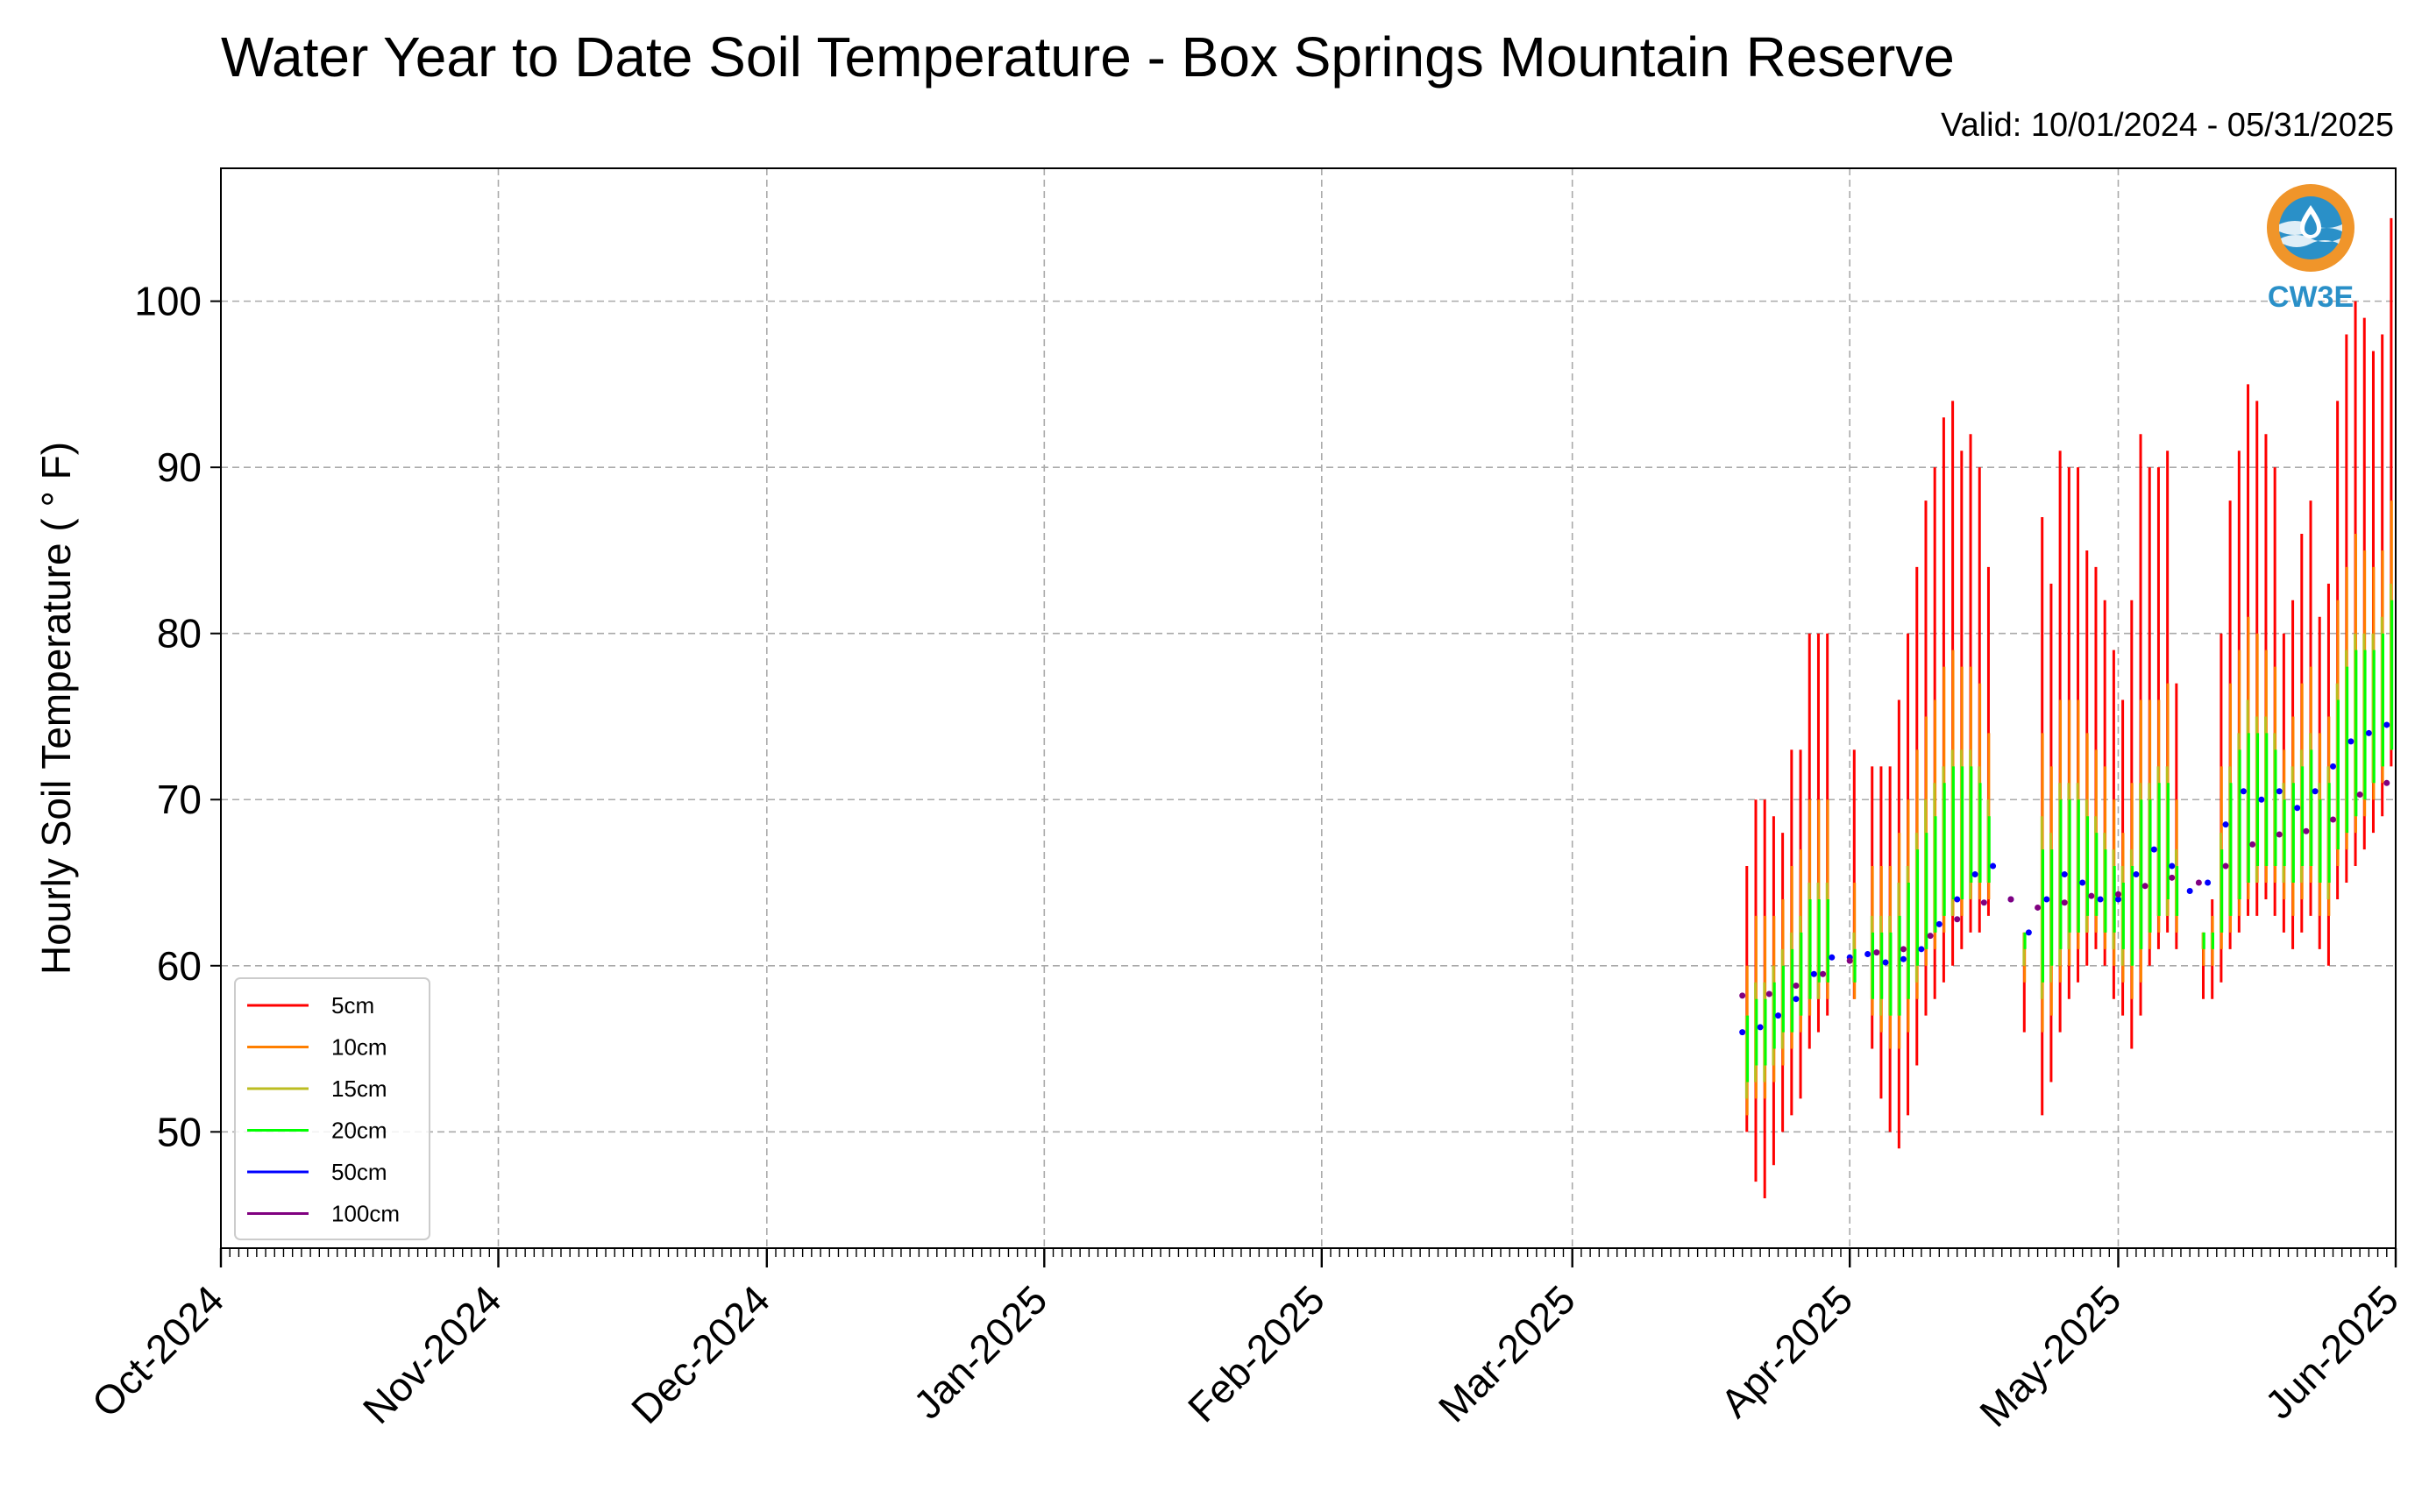 Image resolution: width=2429 pixels, height=1512 pixels. Describe the element at coordinates (180, 467) in the screenshot. I see `y-tick-label: 90` at that location.